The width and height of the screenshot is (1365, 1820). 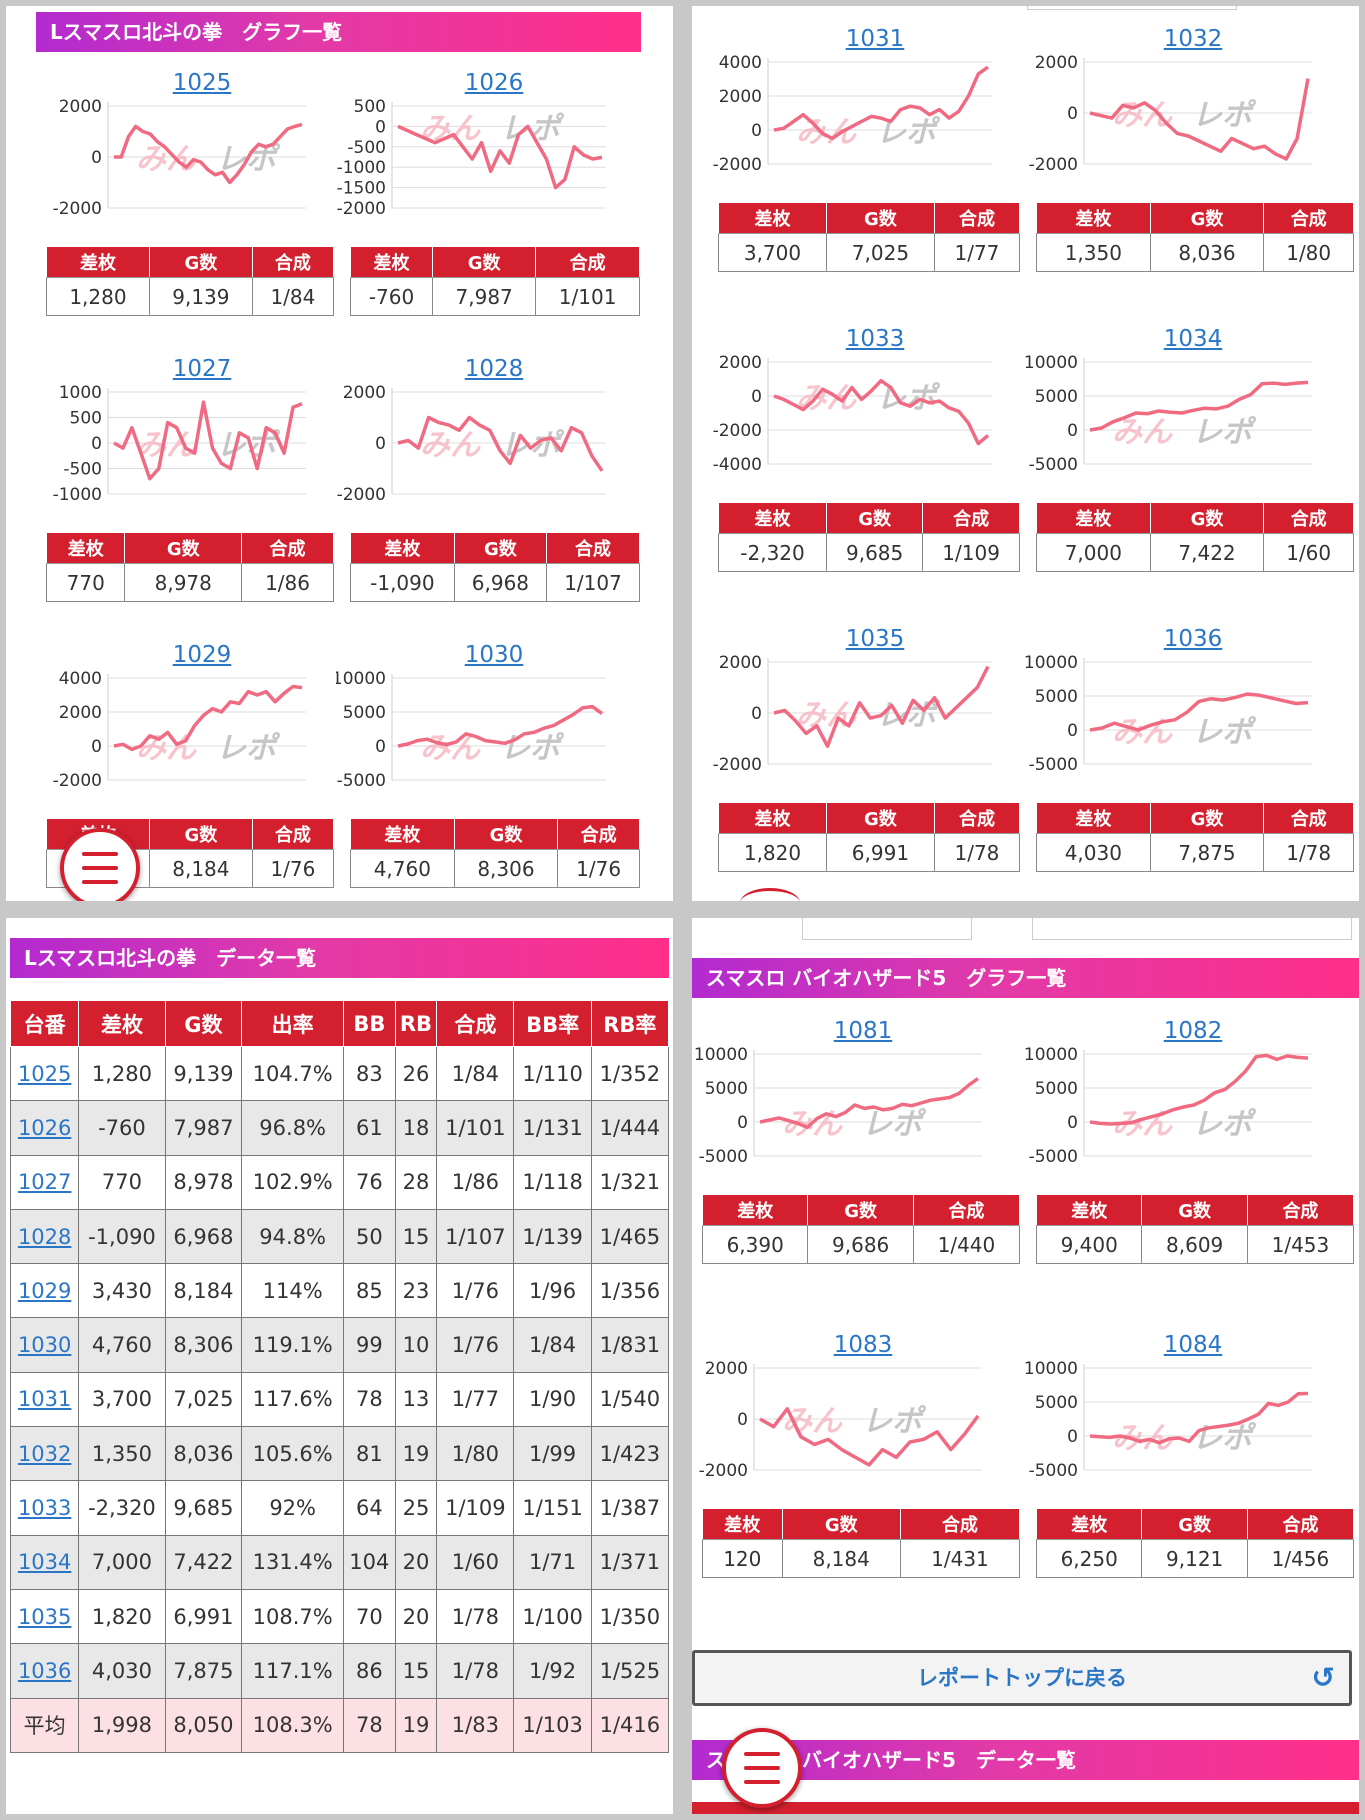 What do you see at coordinates (44, 1236) in the screenshot?
I see `machine-number-link: 1028` at bounding box center [44, 1236].